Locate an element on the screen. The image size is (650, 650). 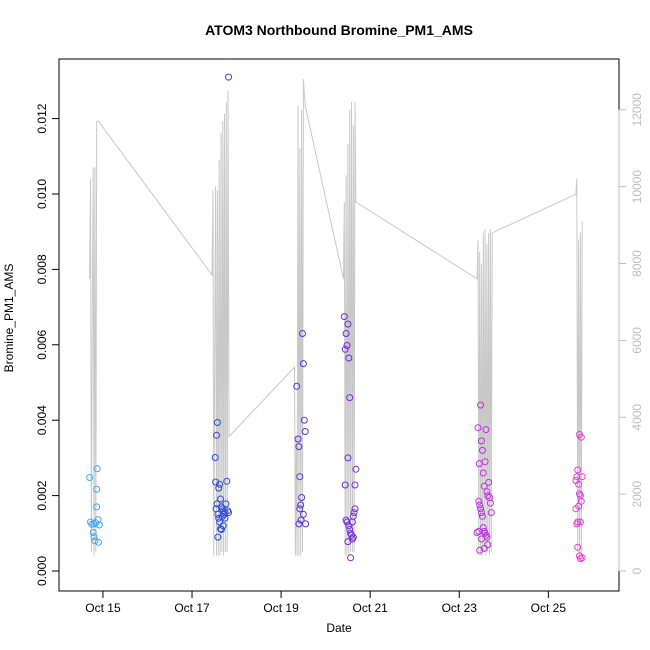
right-tick-label: 6000 is located at coordinates (637, 340).